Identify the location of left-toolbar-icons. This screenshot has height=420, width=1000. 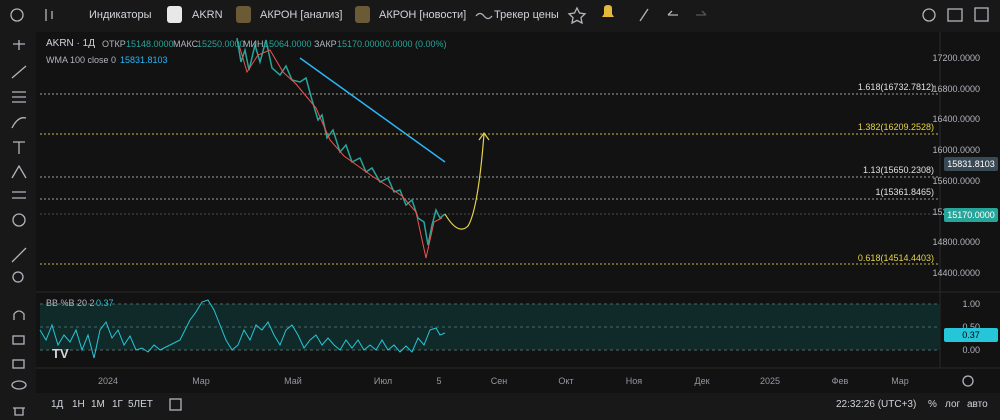
(19, 228).